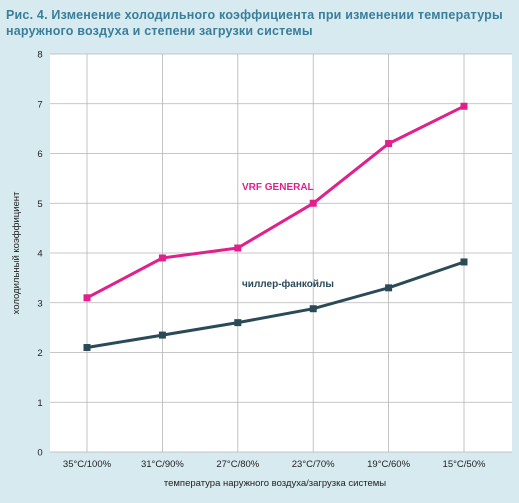 This screenshot has height=503, width=519. Describe the element at coordinates (288, 284) in the screenshot. I see `series-label-2: чиллер-фанкойлы` at that location.